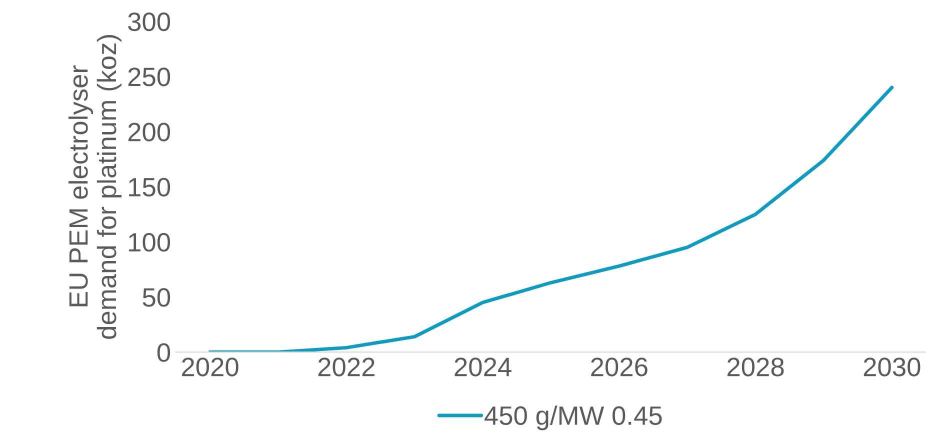 Image resolution: width=926 pixels, height=444 pixels. I want to click on x-tick-label: 2030, so click(892, 367).